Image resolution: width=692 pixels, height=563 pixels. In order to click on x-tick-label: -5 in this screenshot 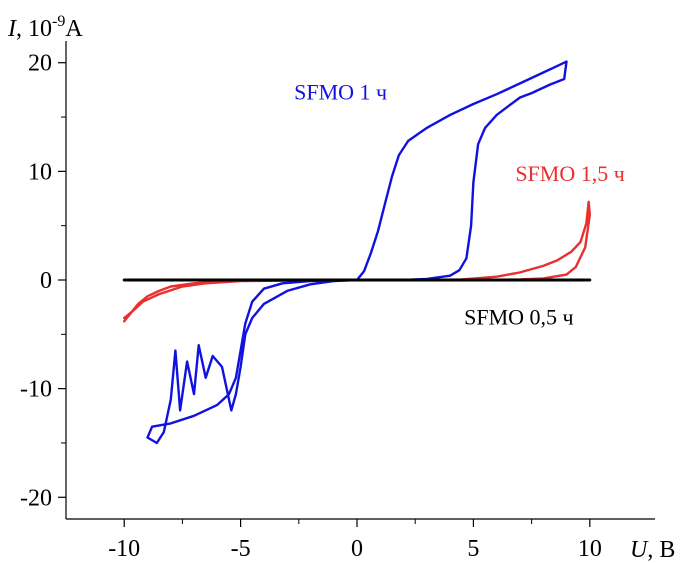, I will do `click(241, 549)`.